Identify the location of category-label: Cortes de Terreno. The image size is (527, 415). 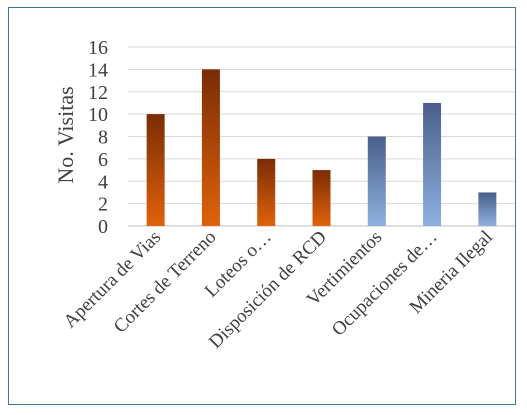
(165, 282).